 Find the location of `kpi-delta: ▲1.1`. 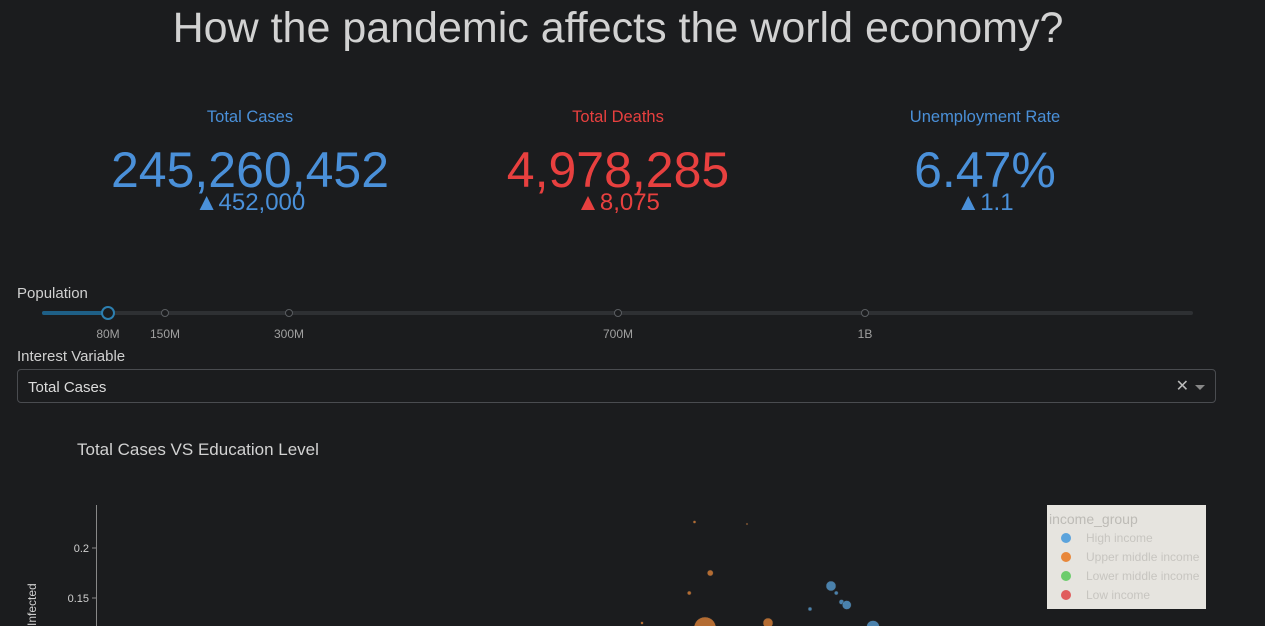

kpi-delta: ▲1.1 is located at coordinates (985, 203).